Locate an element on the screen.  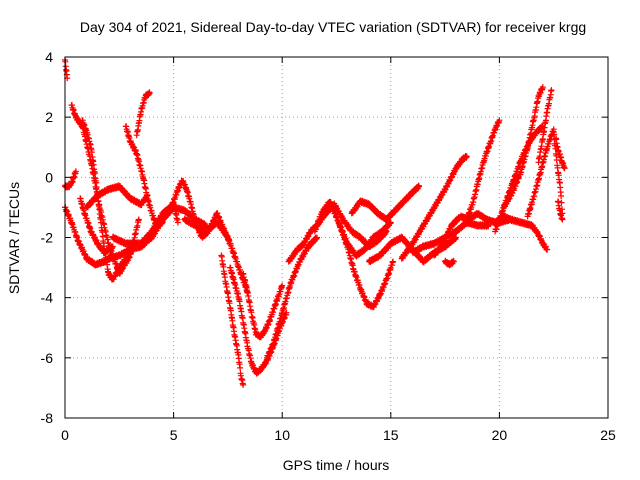
y-tick-label: 4 is located at coordinates (49, 57).